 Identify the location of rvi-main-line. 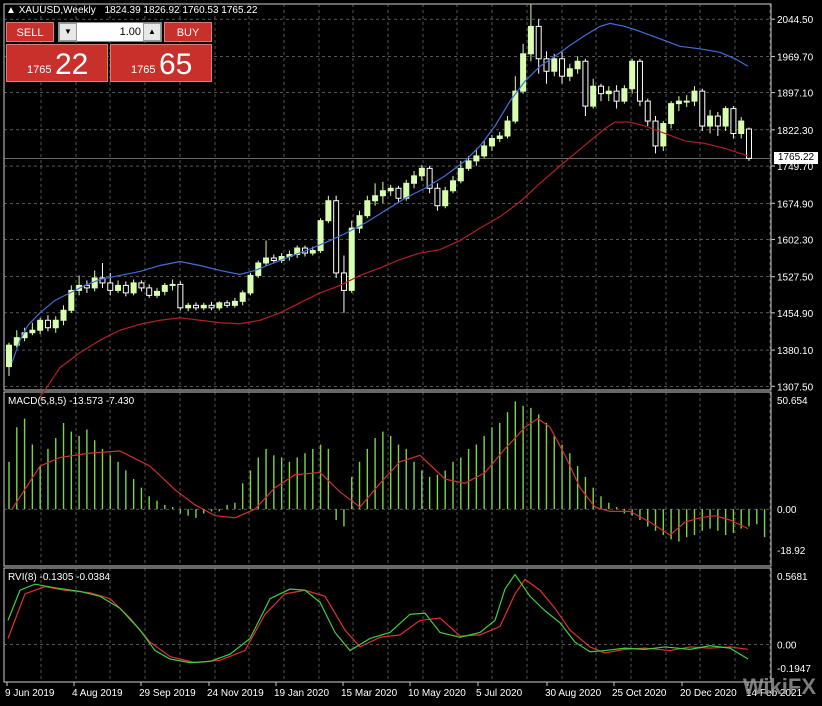
(378, 618).